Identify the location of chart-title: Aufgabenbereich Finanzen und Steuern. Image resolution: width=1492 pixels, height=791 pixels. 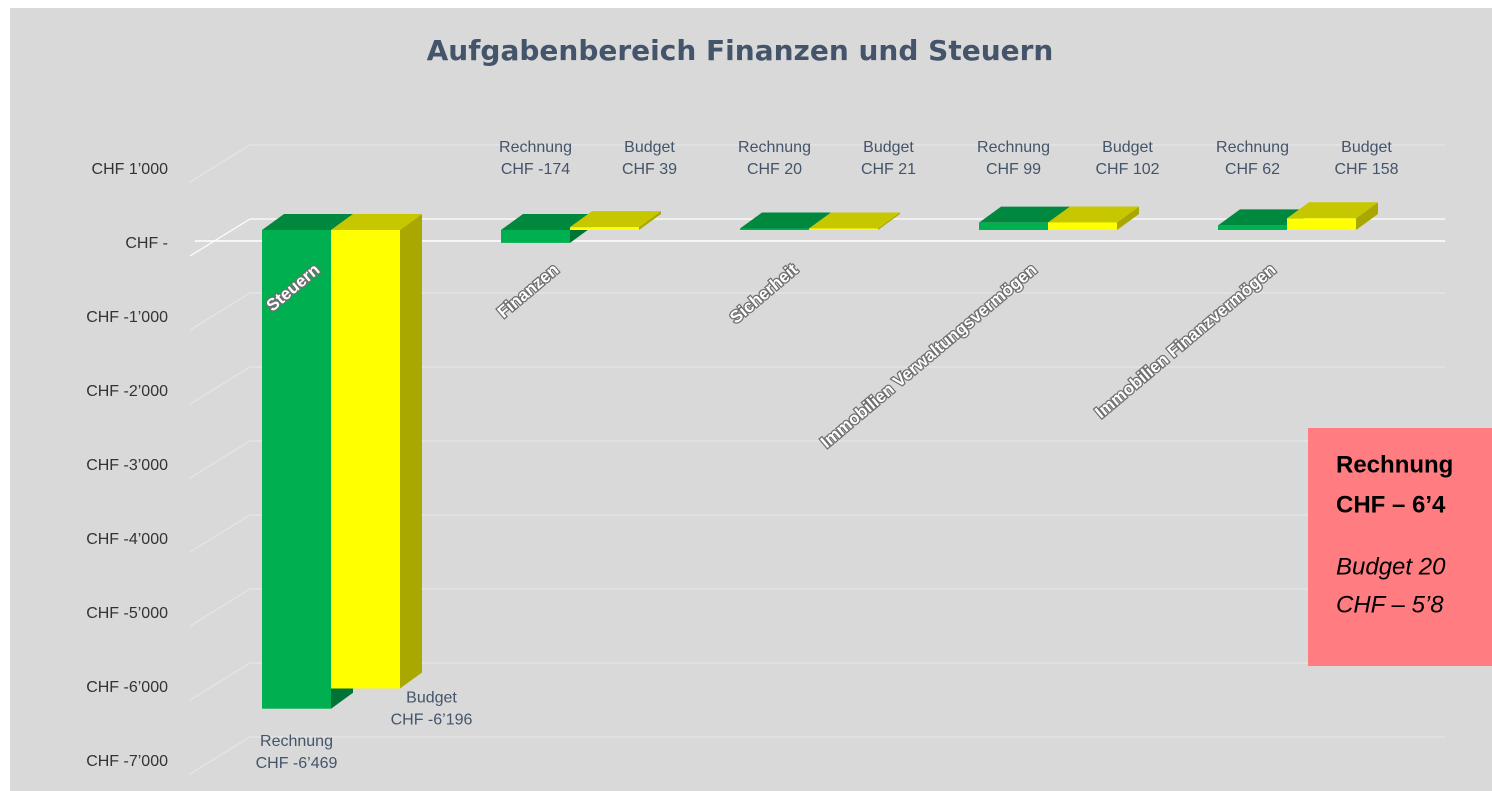
(740, 50).